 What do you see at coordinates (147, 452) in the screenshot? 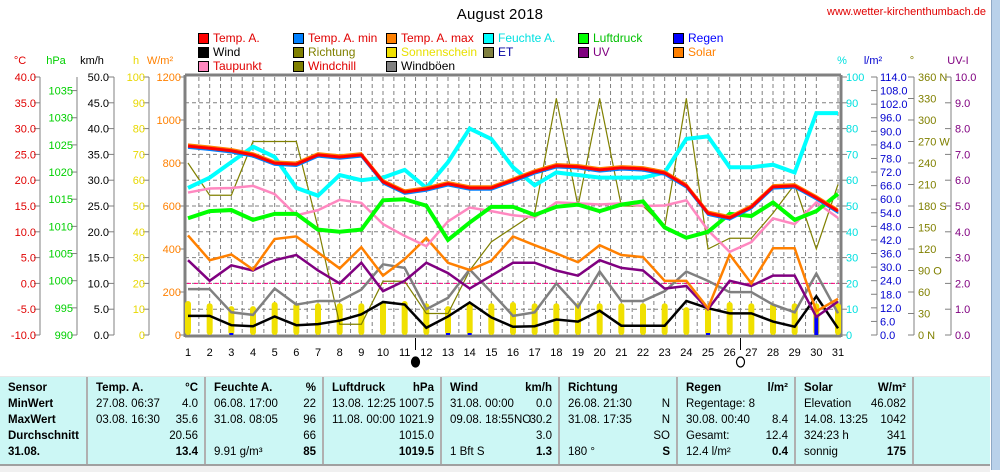
I see `table-row: 13.4` at bounding box center [147, 452].